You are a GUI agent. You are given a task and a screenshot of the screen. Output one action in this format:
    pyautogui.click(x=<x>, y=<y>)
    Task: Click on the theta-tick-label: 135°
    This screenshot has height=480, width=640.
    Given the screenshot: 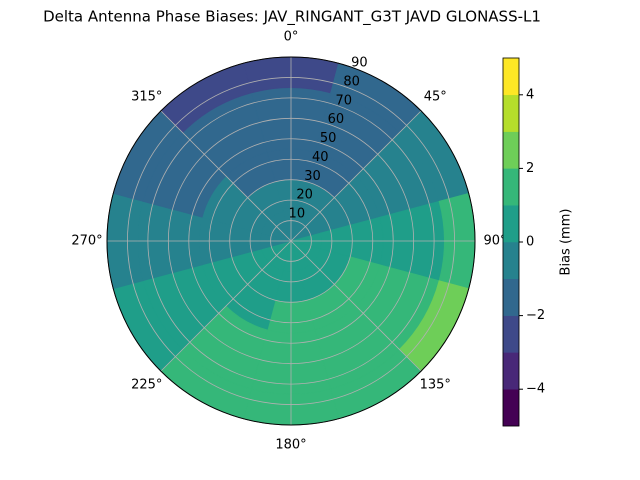 What is the action you would take?
    pyautogui.click(x=435, y=385)
    